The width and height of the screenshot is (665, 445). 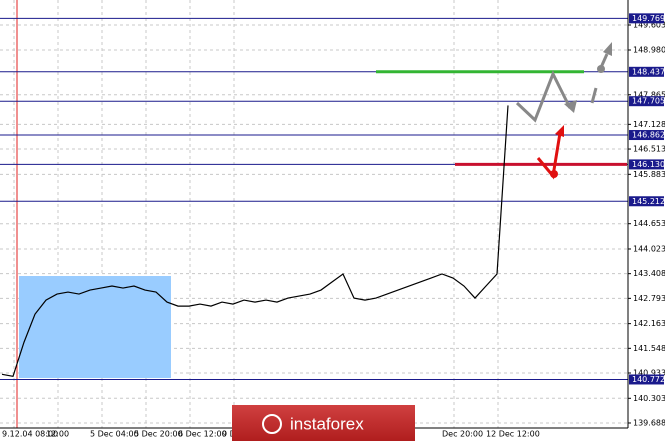 What do you see at coordinates (272, 424) in the screenshot?
I see `watermark-logo` at bounding box center [272, 424].